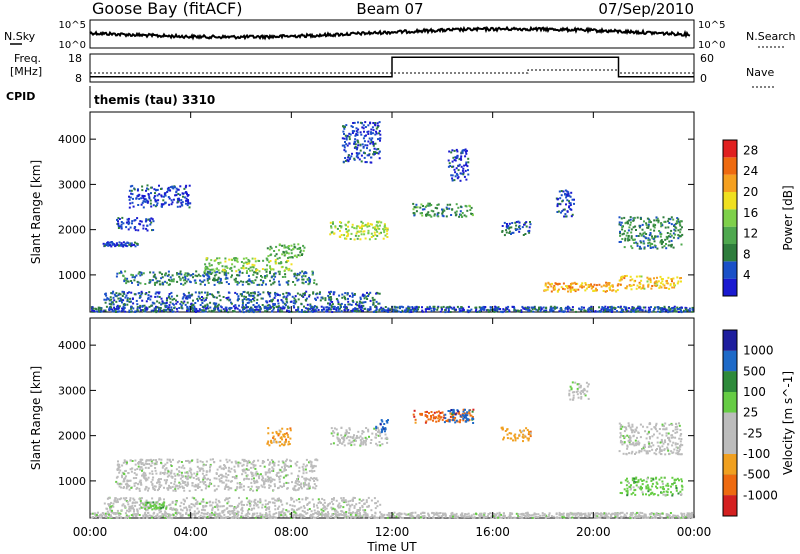 Image resolution: width=800 pixels, height=554 pixels. What do you see at coordinates (758, 351) in the screenshot?
I see `velocity-colorbar-tick: 1000` at bounding box center [758, 351].